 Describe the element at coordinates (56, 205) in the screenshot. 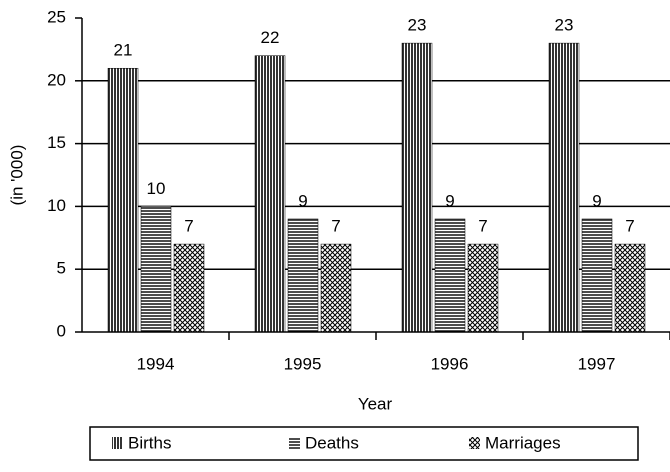

I see `y-tick-label: 10` at that location.